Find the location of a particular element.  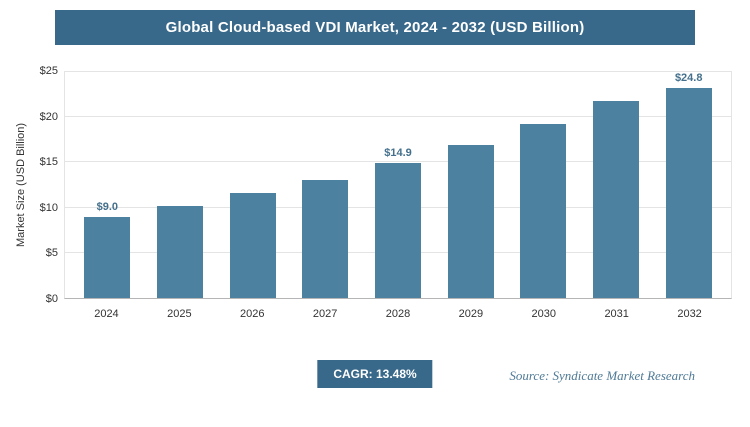

bar-cell: $24.8 is located at coordinates (688, 185).